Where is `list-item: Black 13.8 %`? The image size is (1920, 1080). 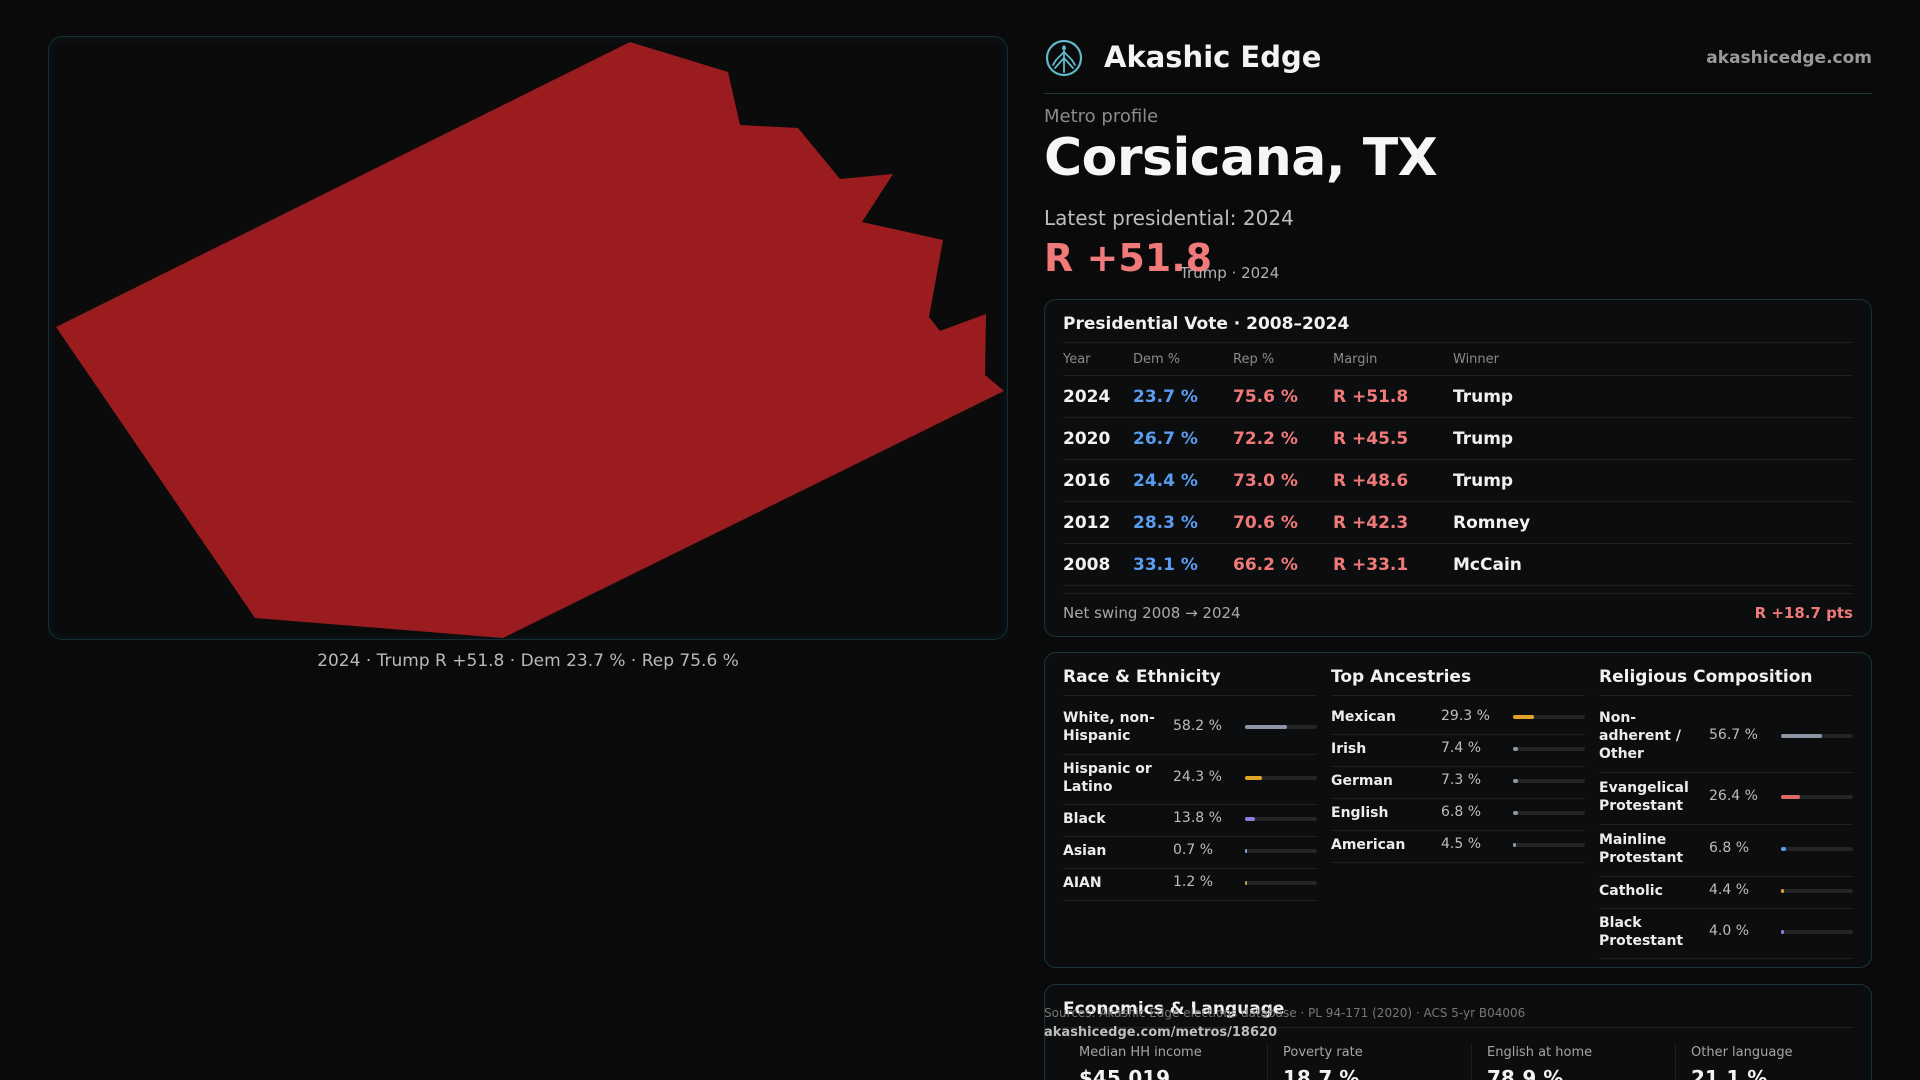 list-item: Black 13.8 % is located at coordinates (1190, 821).